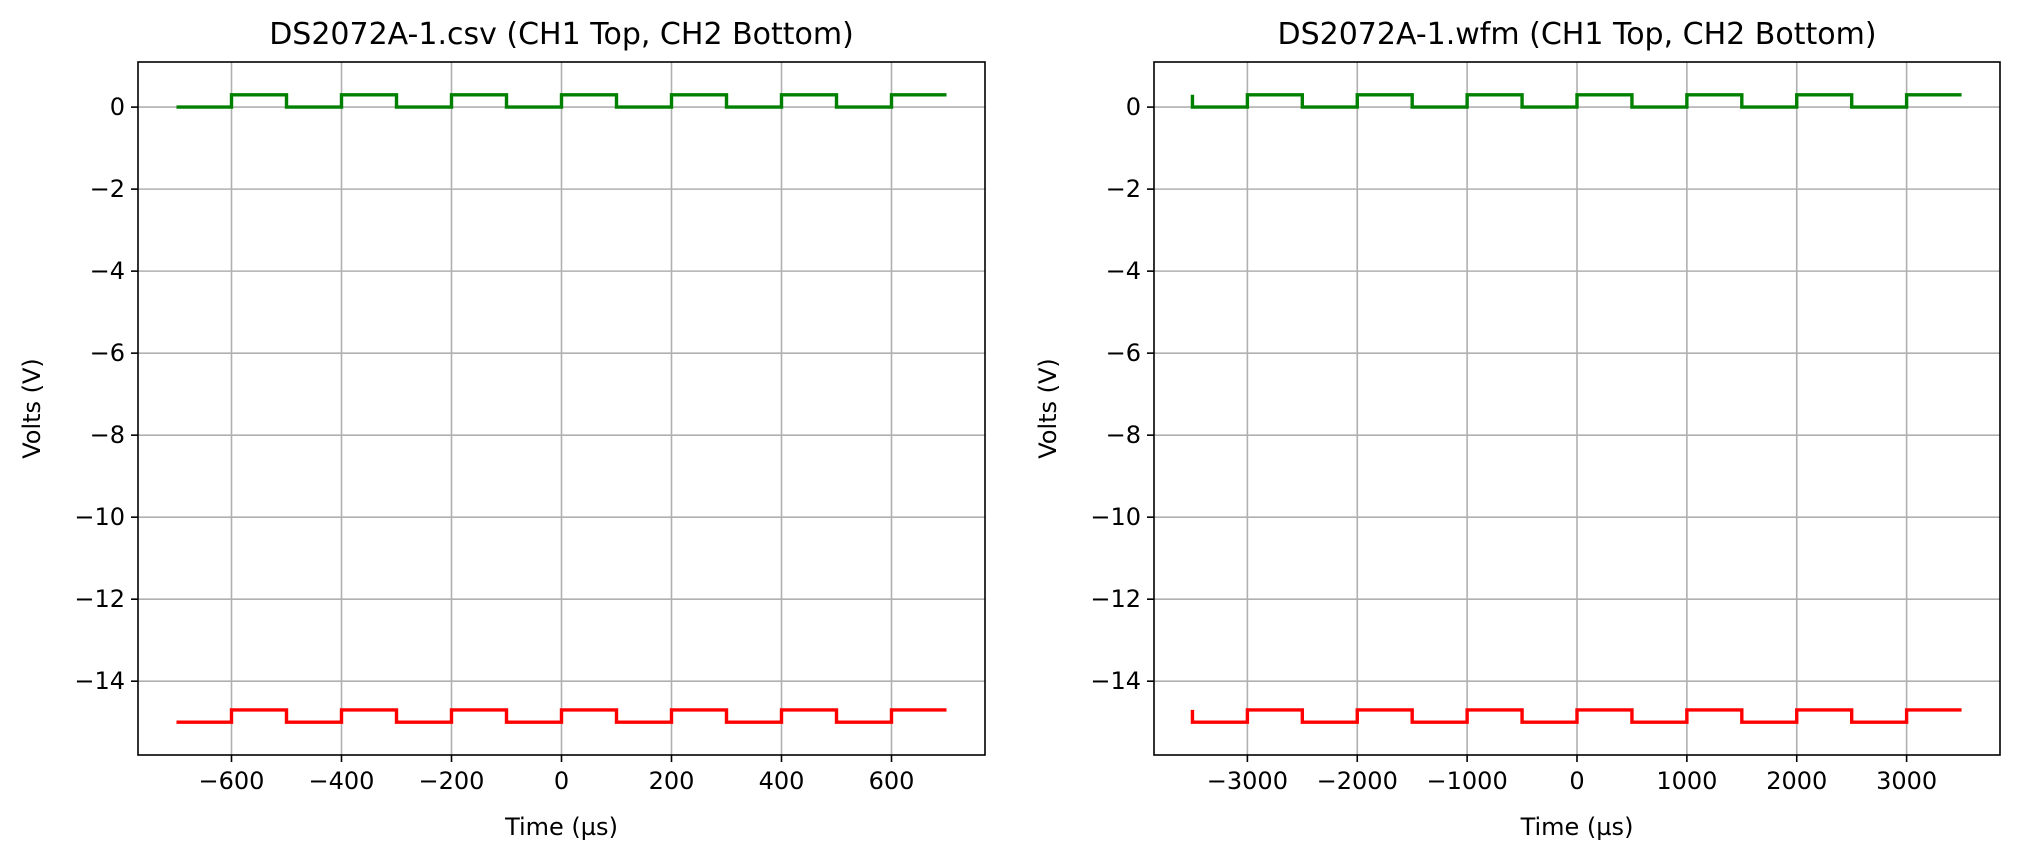 This screenshot has height=862, width=2017. I want to click on x-tick-label: −400, so click(342, 781).